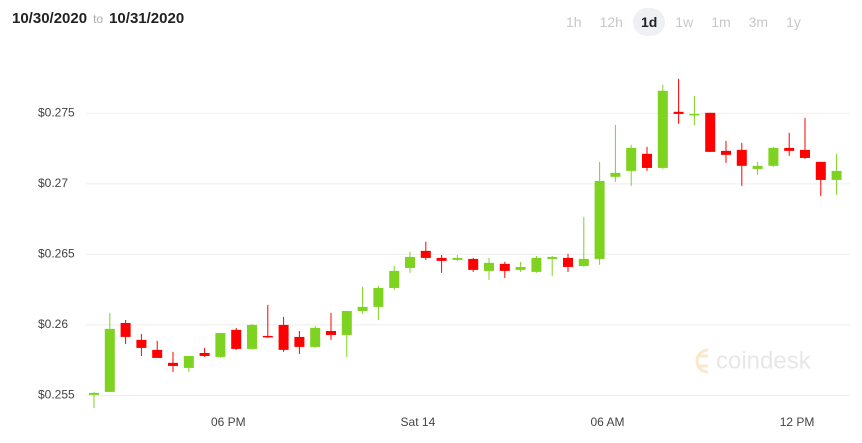  I want to click on date-range: 10/30/2020 to 10/31/2020, so click(98, 18).